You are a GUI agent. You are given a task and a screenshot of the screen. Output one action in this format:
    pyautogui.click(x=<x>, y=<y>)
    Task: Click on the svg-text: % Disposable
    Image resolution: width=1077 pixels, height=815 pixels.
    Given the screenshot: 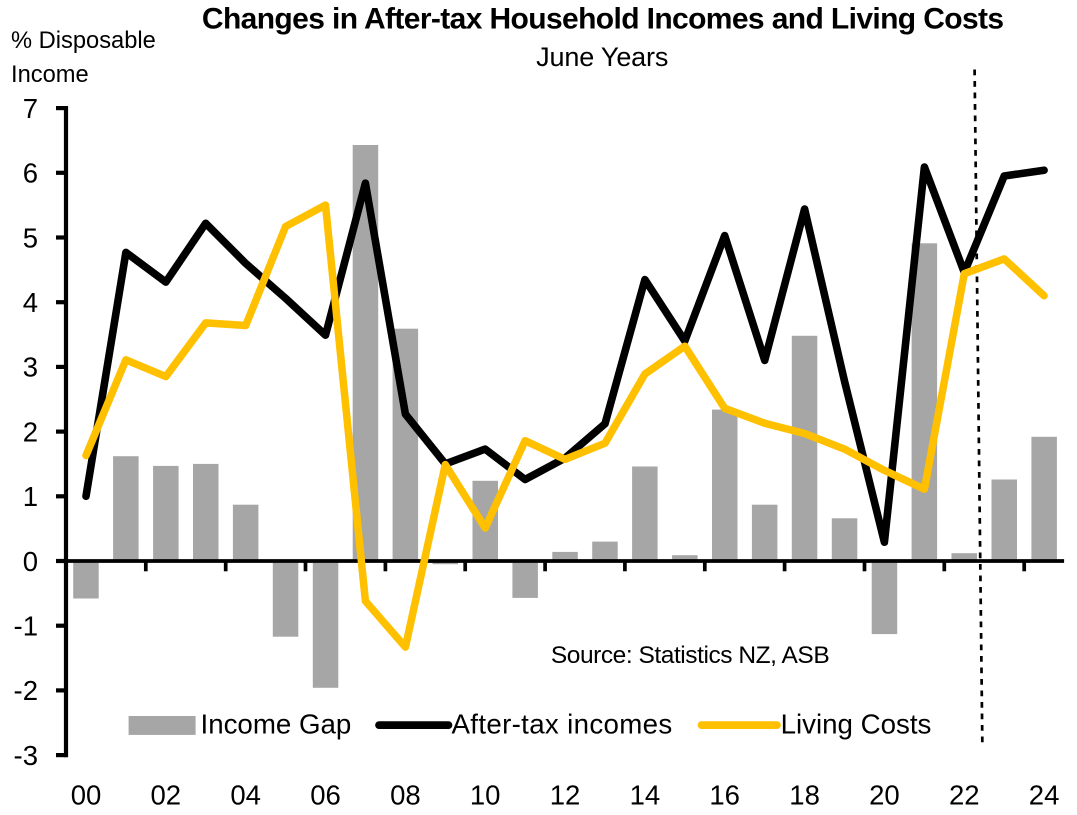 What is the action you would take?
    pyautogui.click(x=83, y=41)
    